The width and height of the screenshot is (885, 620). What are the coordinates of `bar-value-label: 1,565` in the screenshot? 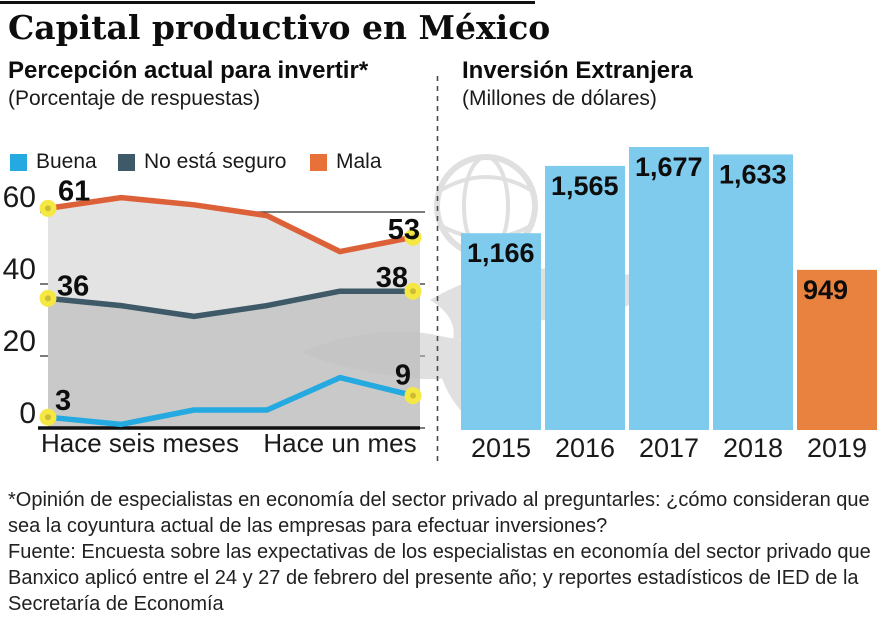 It's located at (585, 186).